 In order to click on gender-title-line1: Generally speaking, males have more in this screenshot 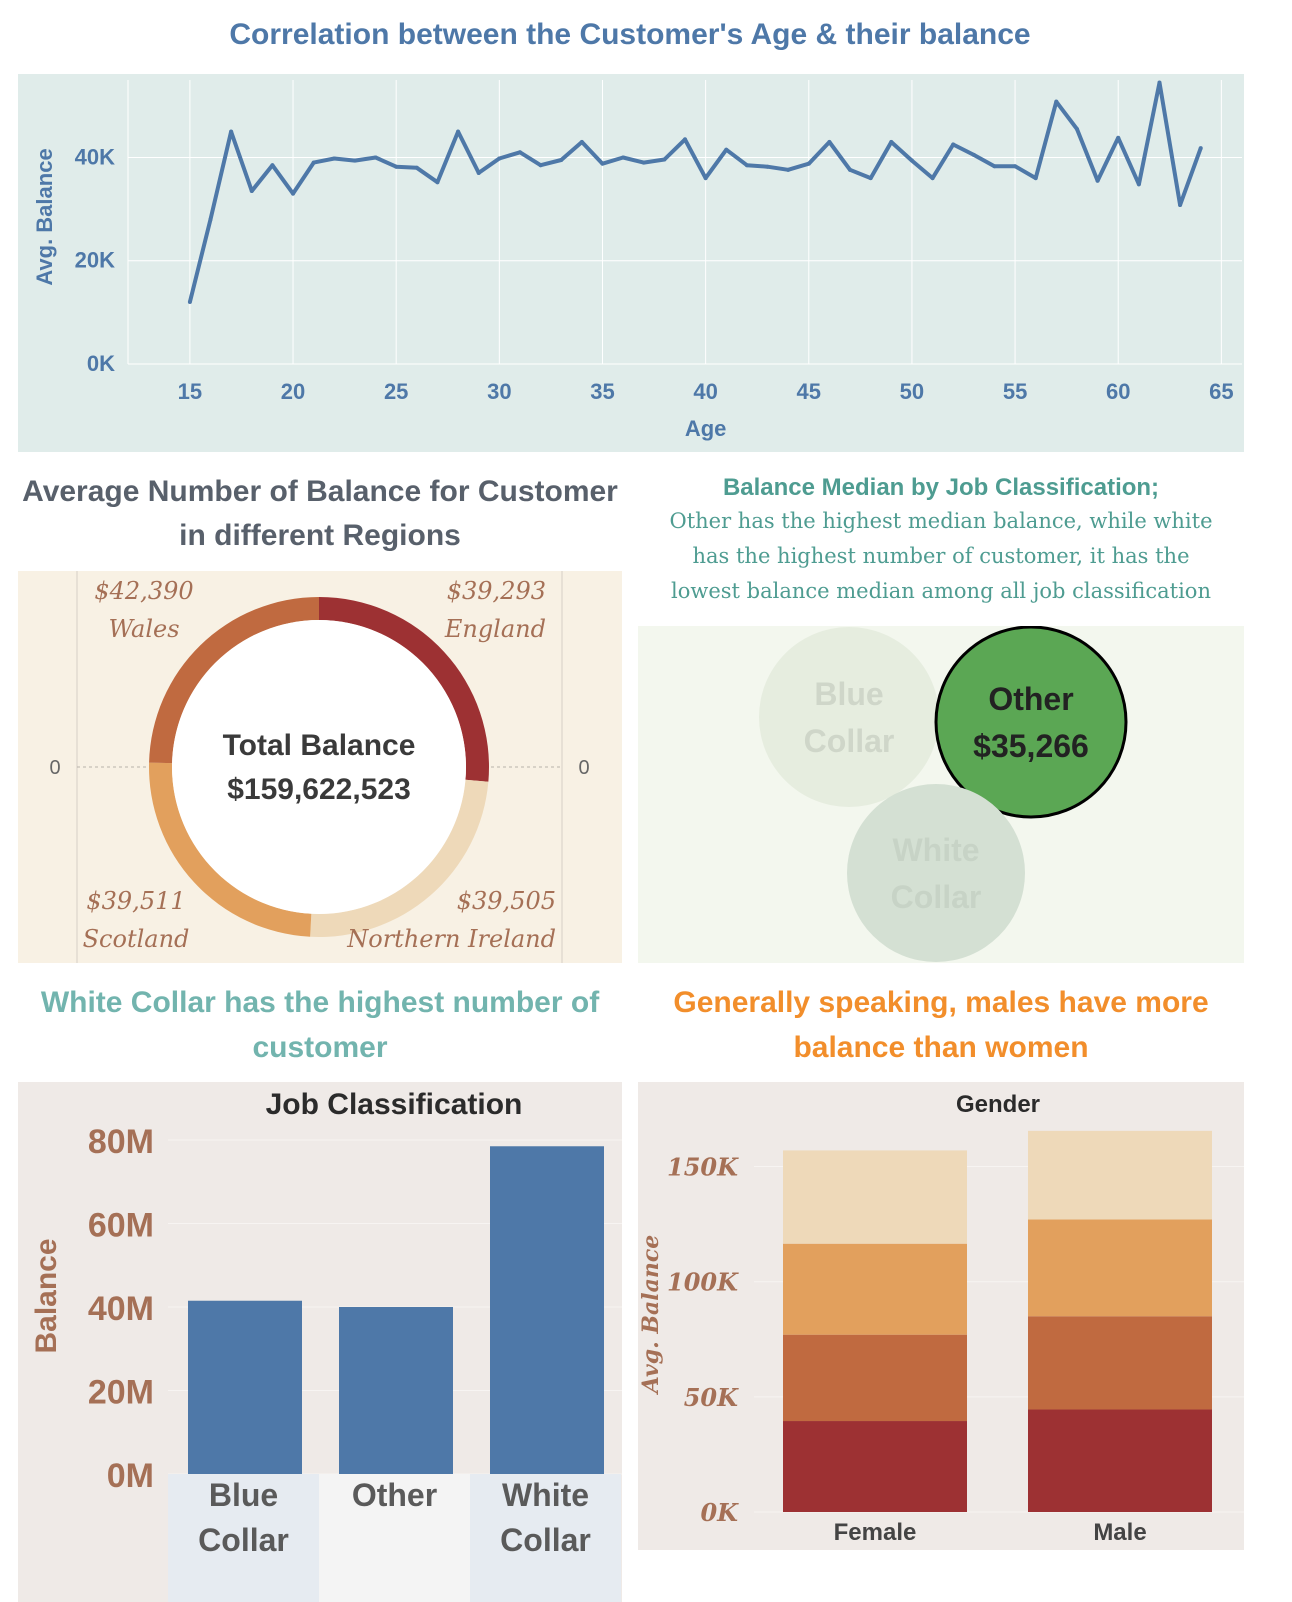, I will do `click(941, 1002)`.